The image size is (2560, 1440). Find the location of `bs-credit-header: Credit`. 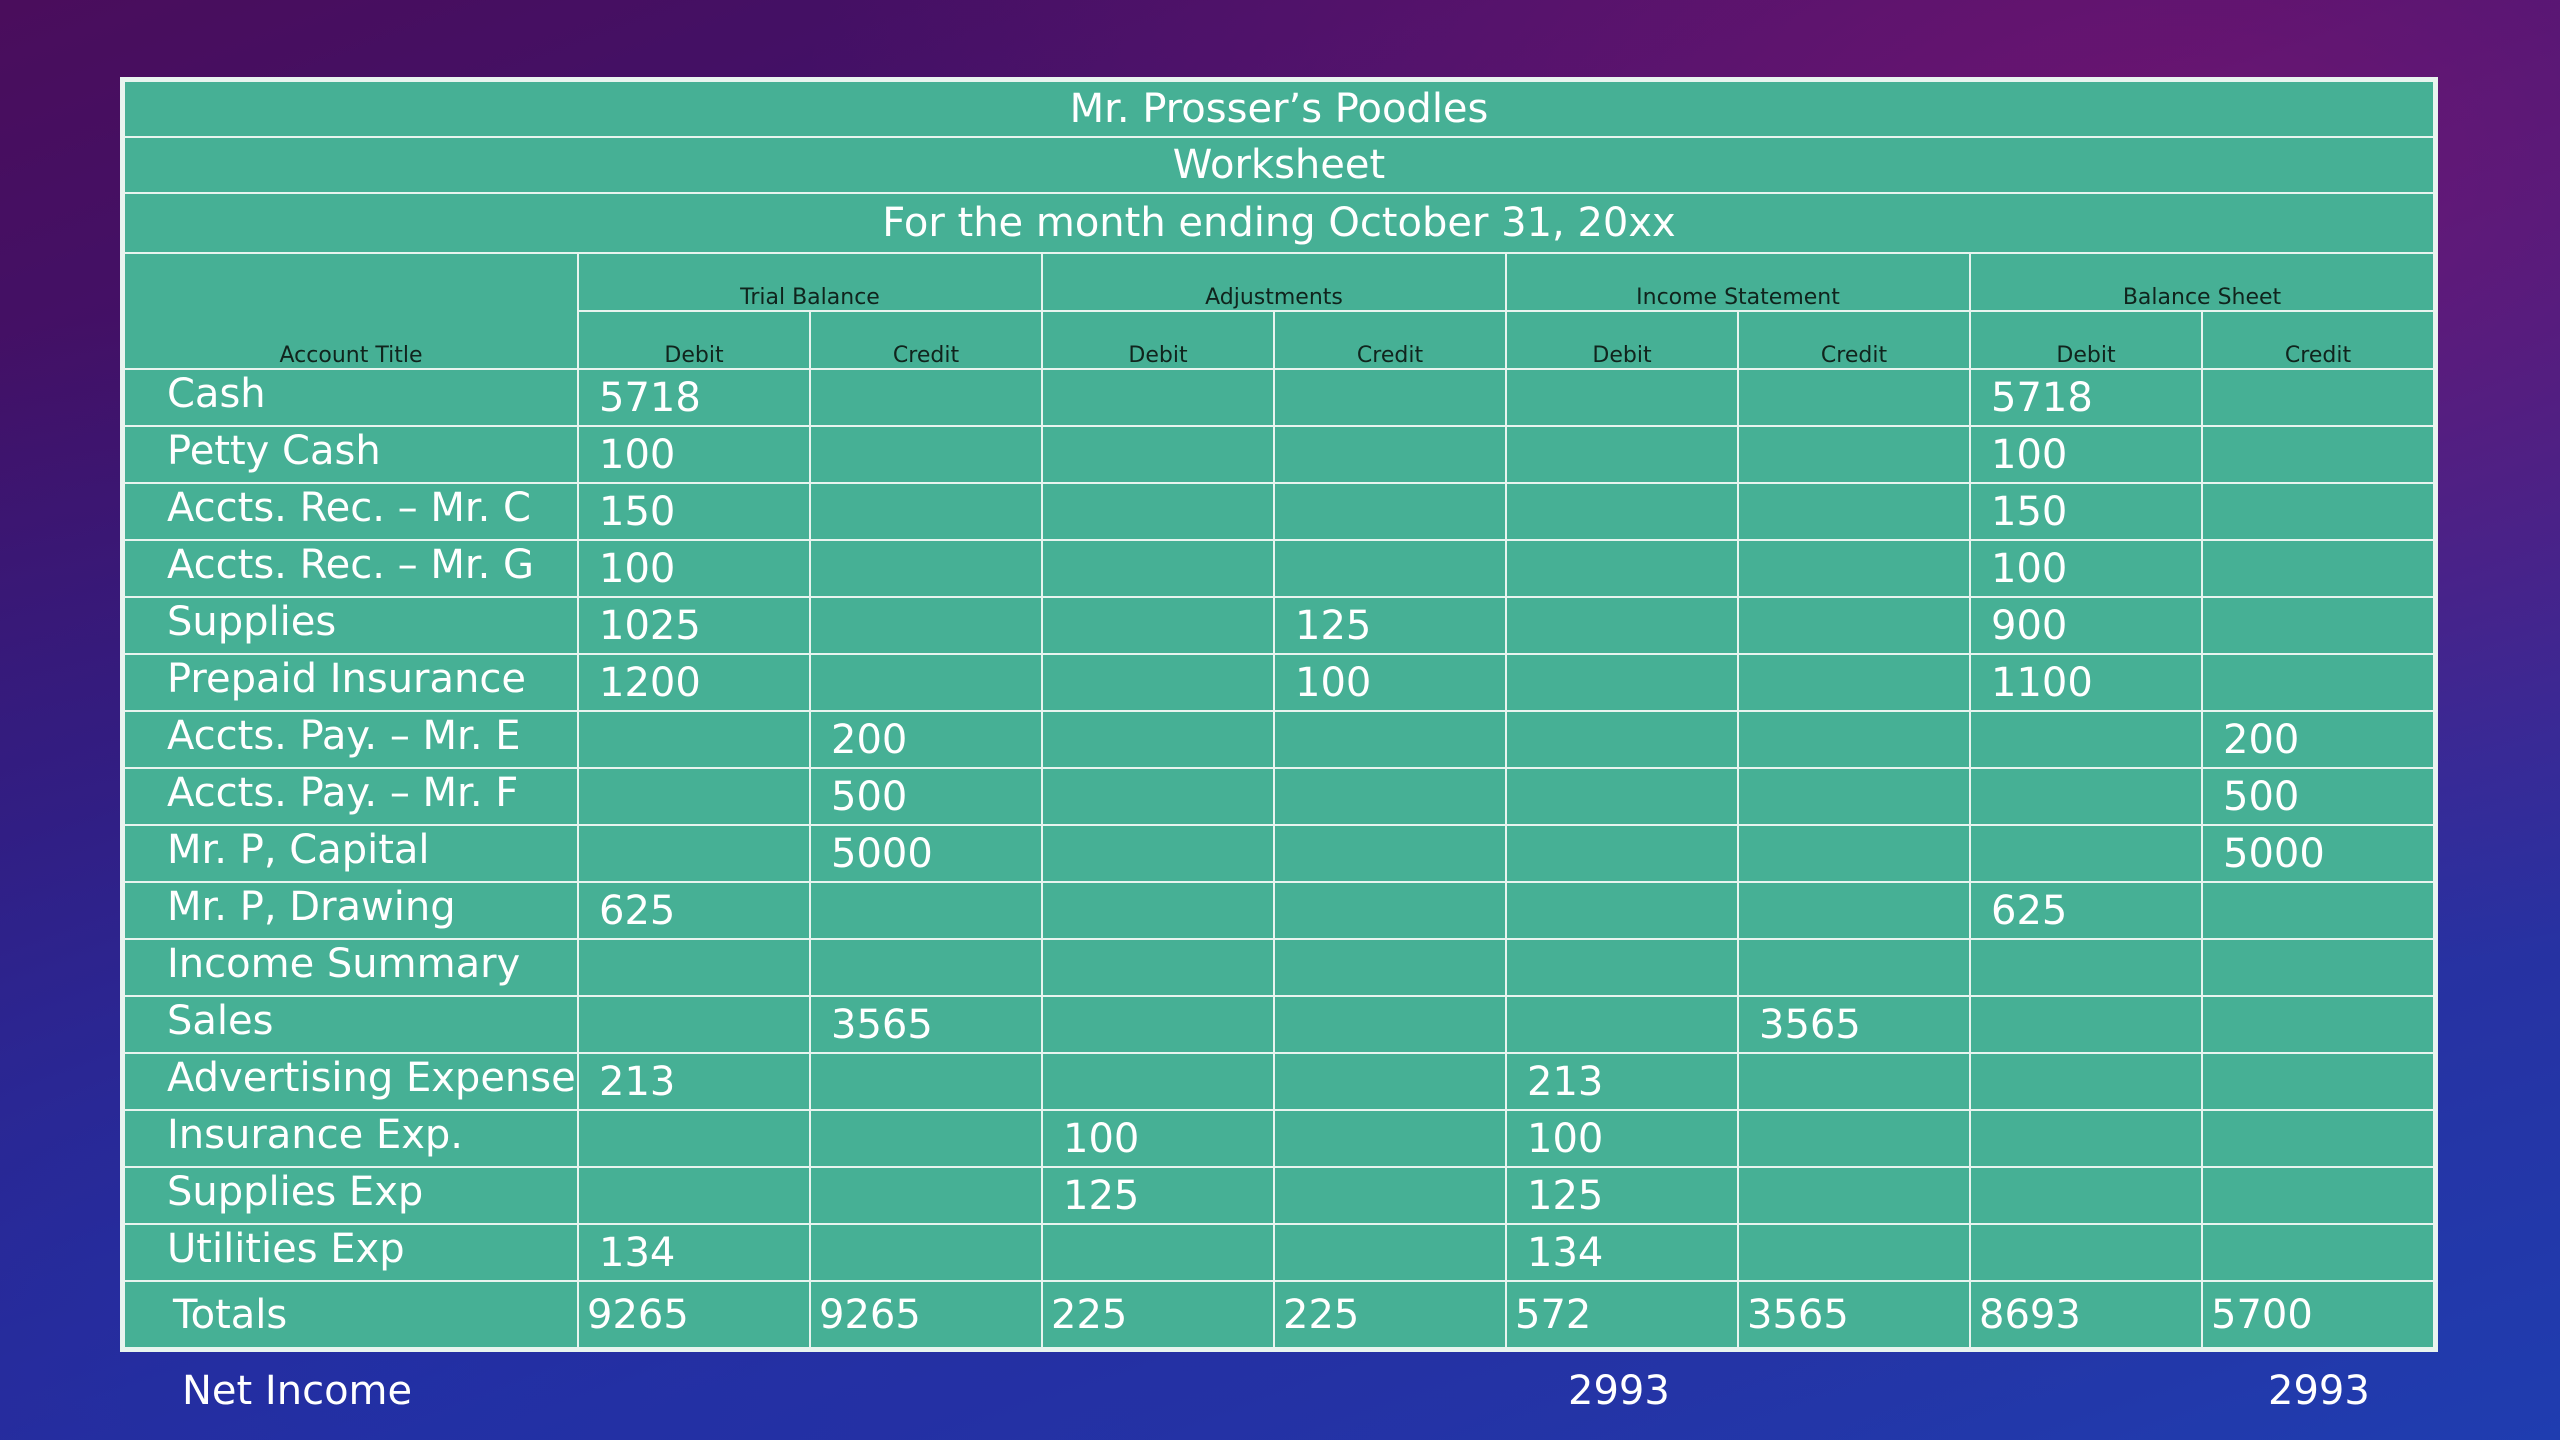

bs-credit-header: Credit is located at coordinates (2318, 340).